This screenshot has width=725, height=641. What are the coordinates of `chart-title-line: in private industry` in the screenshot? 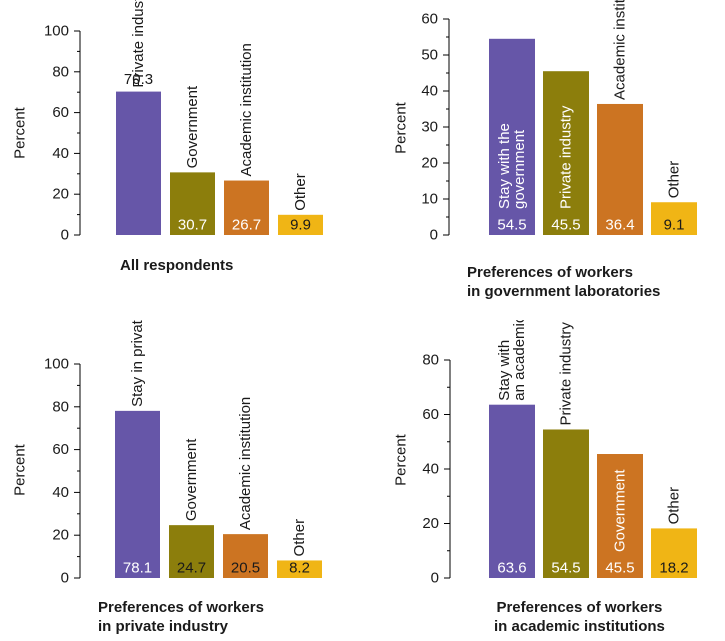 It's located at (163, 626).